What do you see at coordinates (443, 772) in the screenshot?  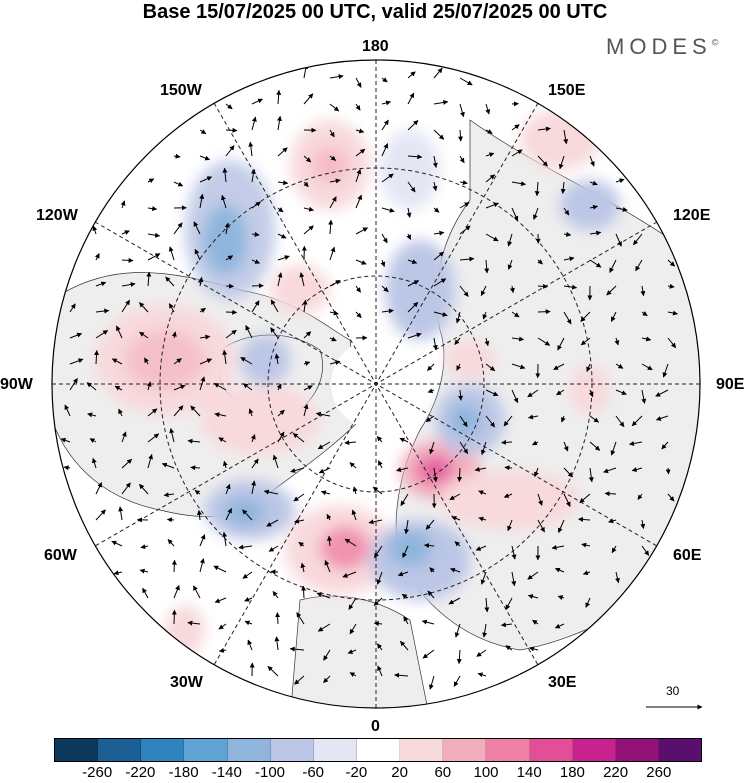 I see `colorbar-tick-label: 60` at bounding box center [443, 772].